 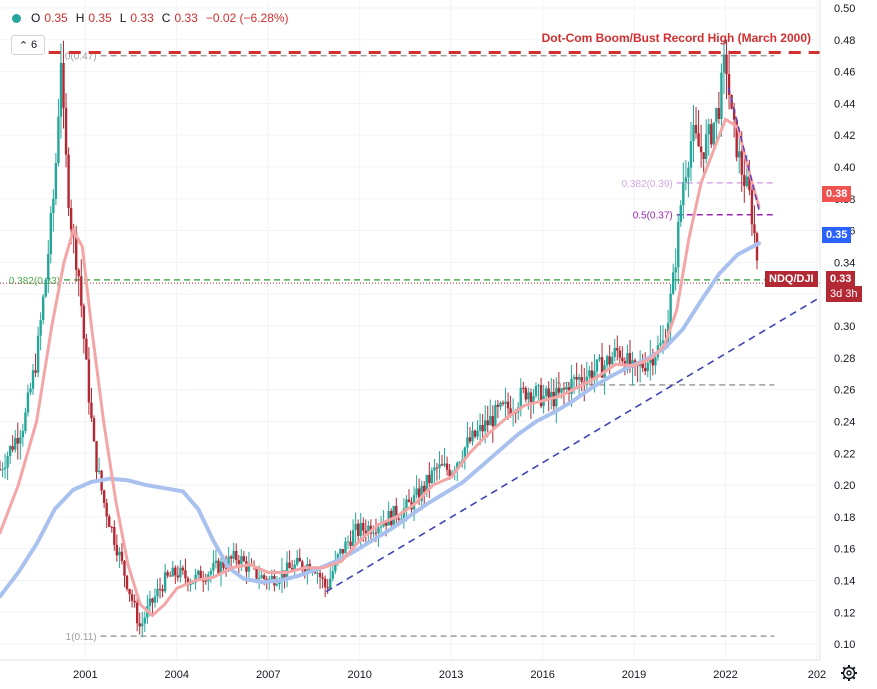 What do you see at coordinates (844, 518) in the screenshot?
I see `y-tick-label: 0.18` at bounding box center [844, 518].